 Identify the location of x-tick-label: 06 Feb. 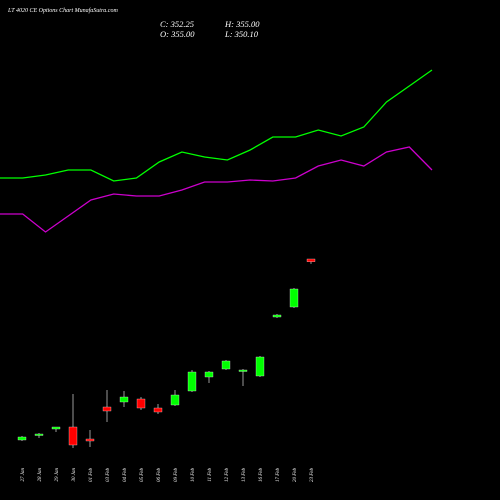
(159, 475).